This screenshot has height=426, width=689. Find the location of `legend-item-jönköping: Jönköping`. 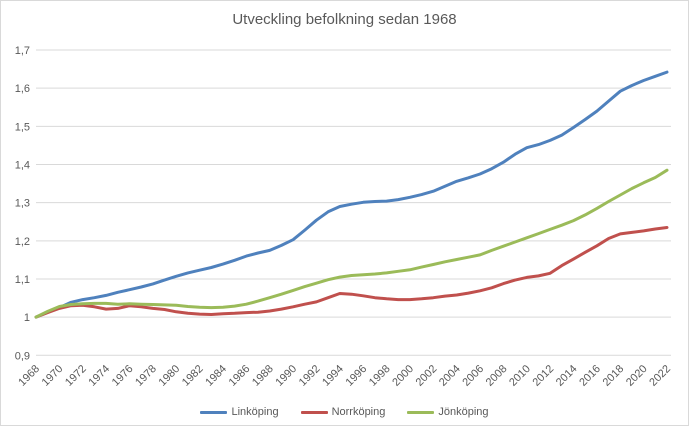

legend-item-jönköping: Jönköping is located at coordinates (448, 412).